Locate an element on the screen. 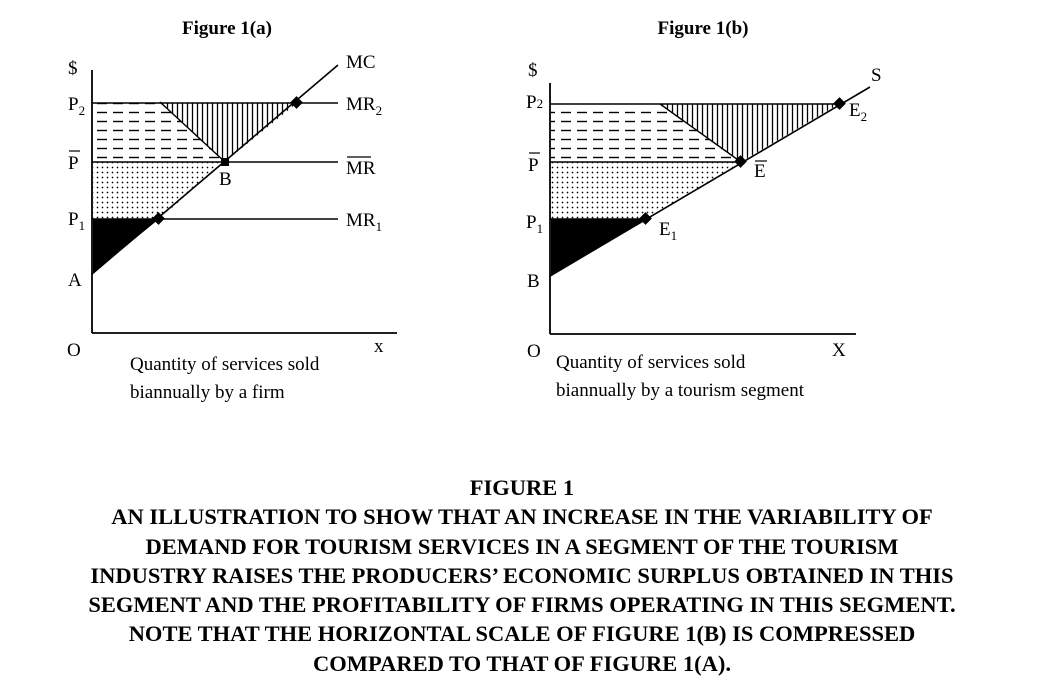 This screenshot has width=1044, height=678. figure-1a-x-axis-label: x is located at coordinates (379, 346).